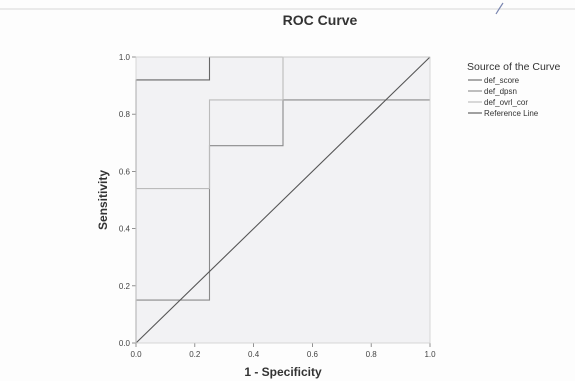  Describe the element at coordinates (320, 20) in the screenshot. I see `chart-title: ROC Curve` at that location.